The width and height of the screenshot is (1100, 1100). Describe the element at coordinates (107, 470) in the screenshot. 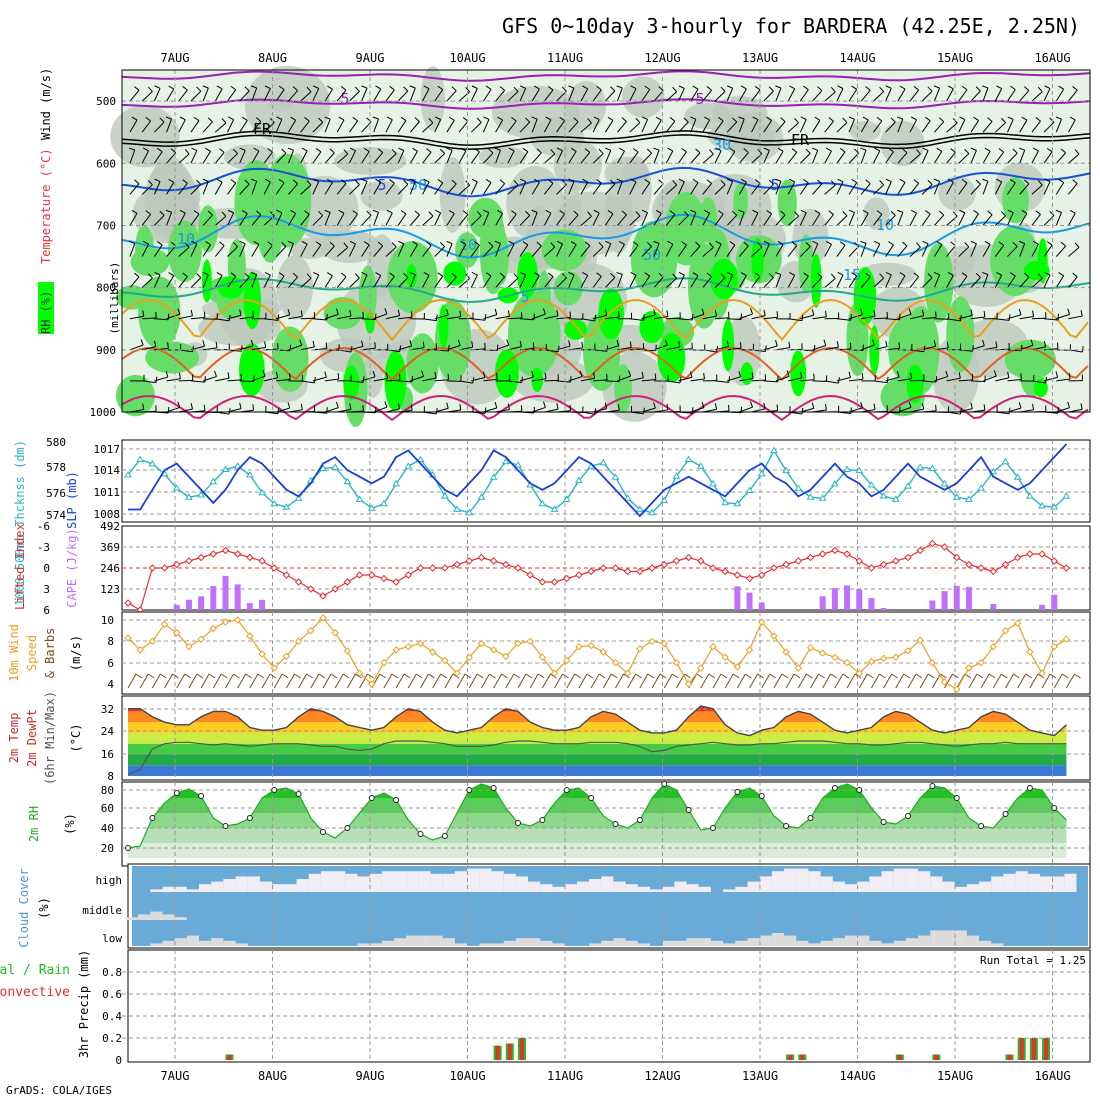

I see `tick-label: 1014` at that location.